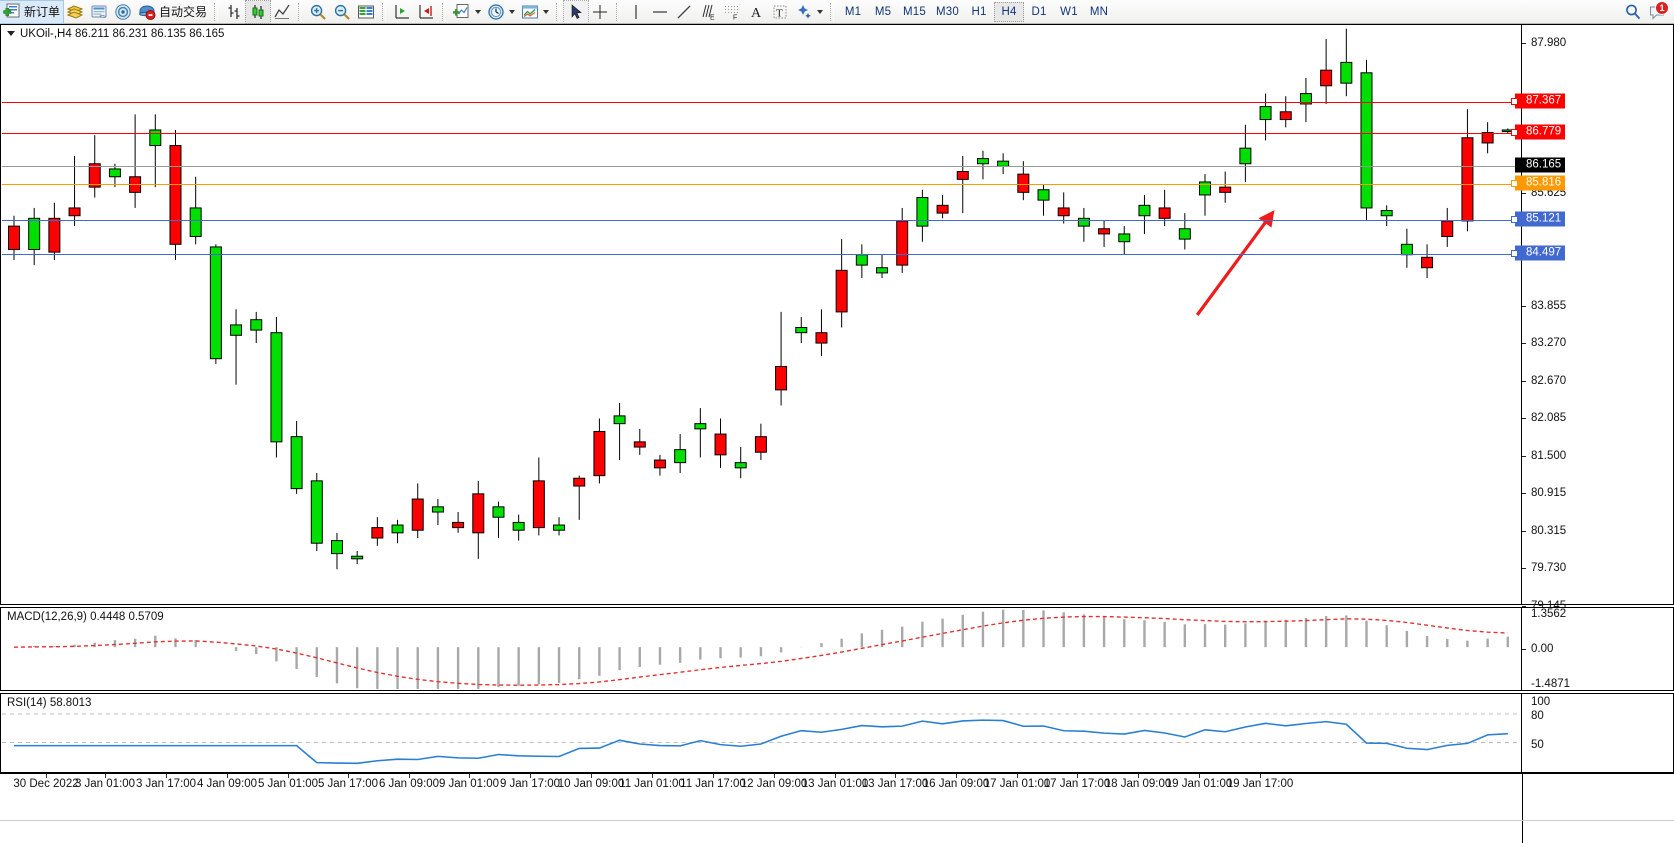  I want to click on svg-text: E, so click(712, 17).